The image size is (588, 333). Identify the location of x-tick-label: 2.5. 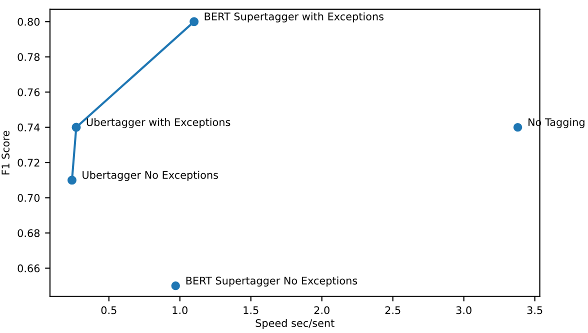
(392, 310).